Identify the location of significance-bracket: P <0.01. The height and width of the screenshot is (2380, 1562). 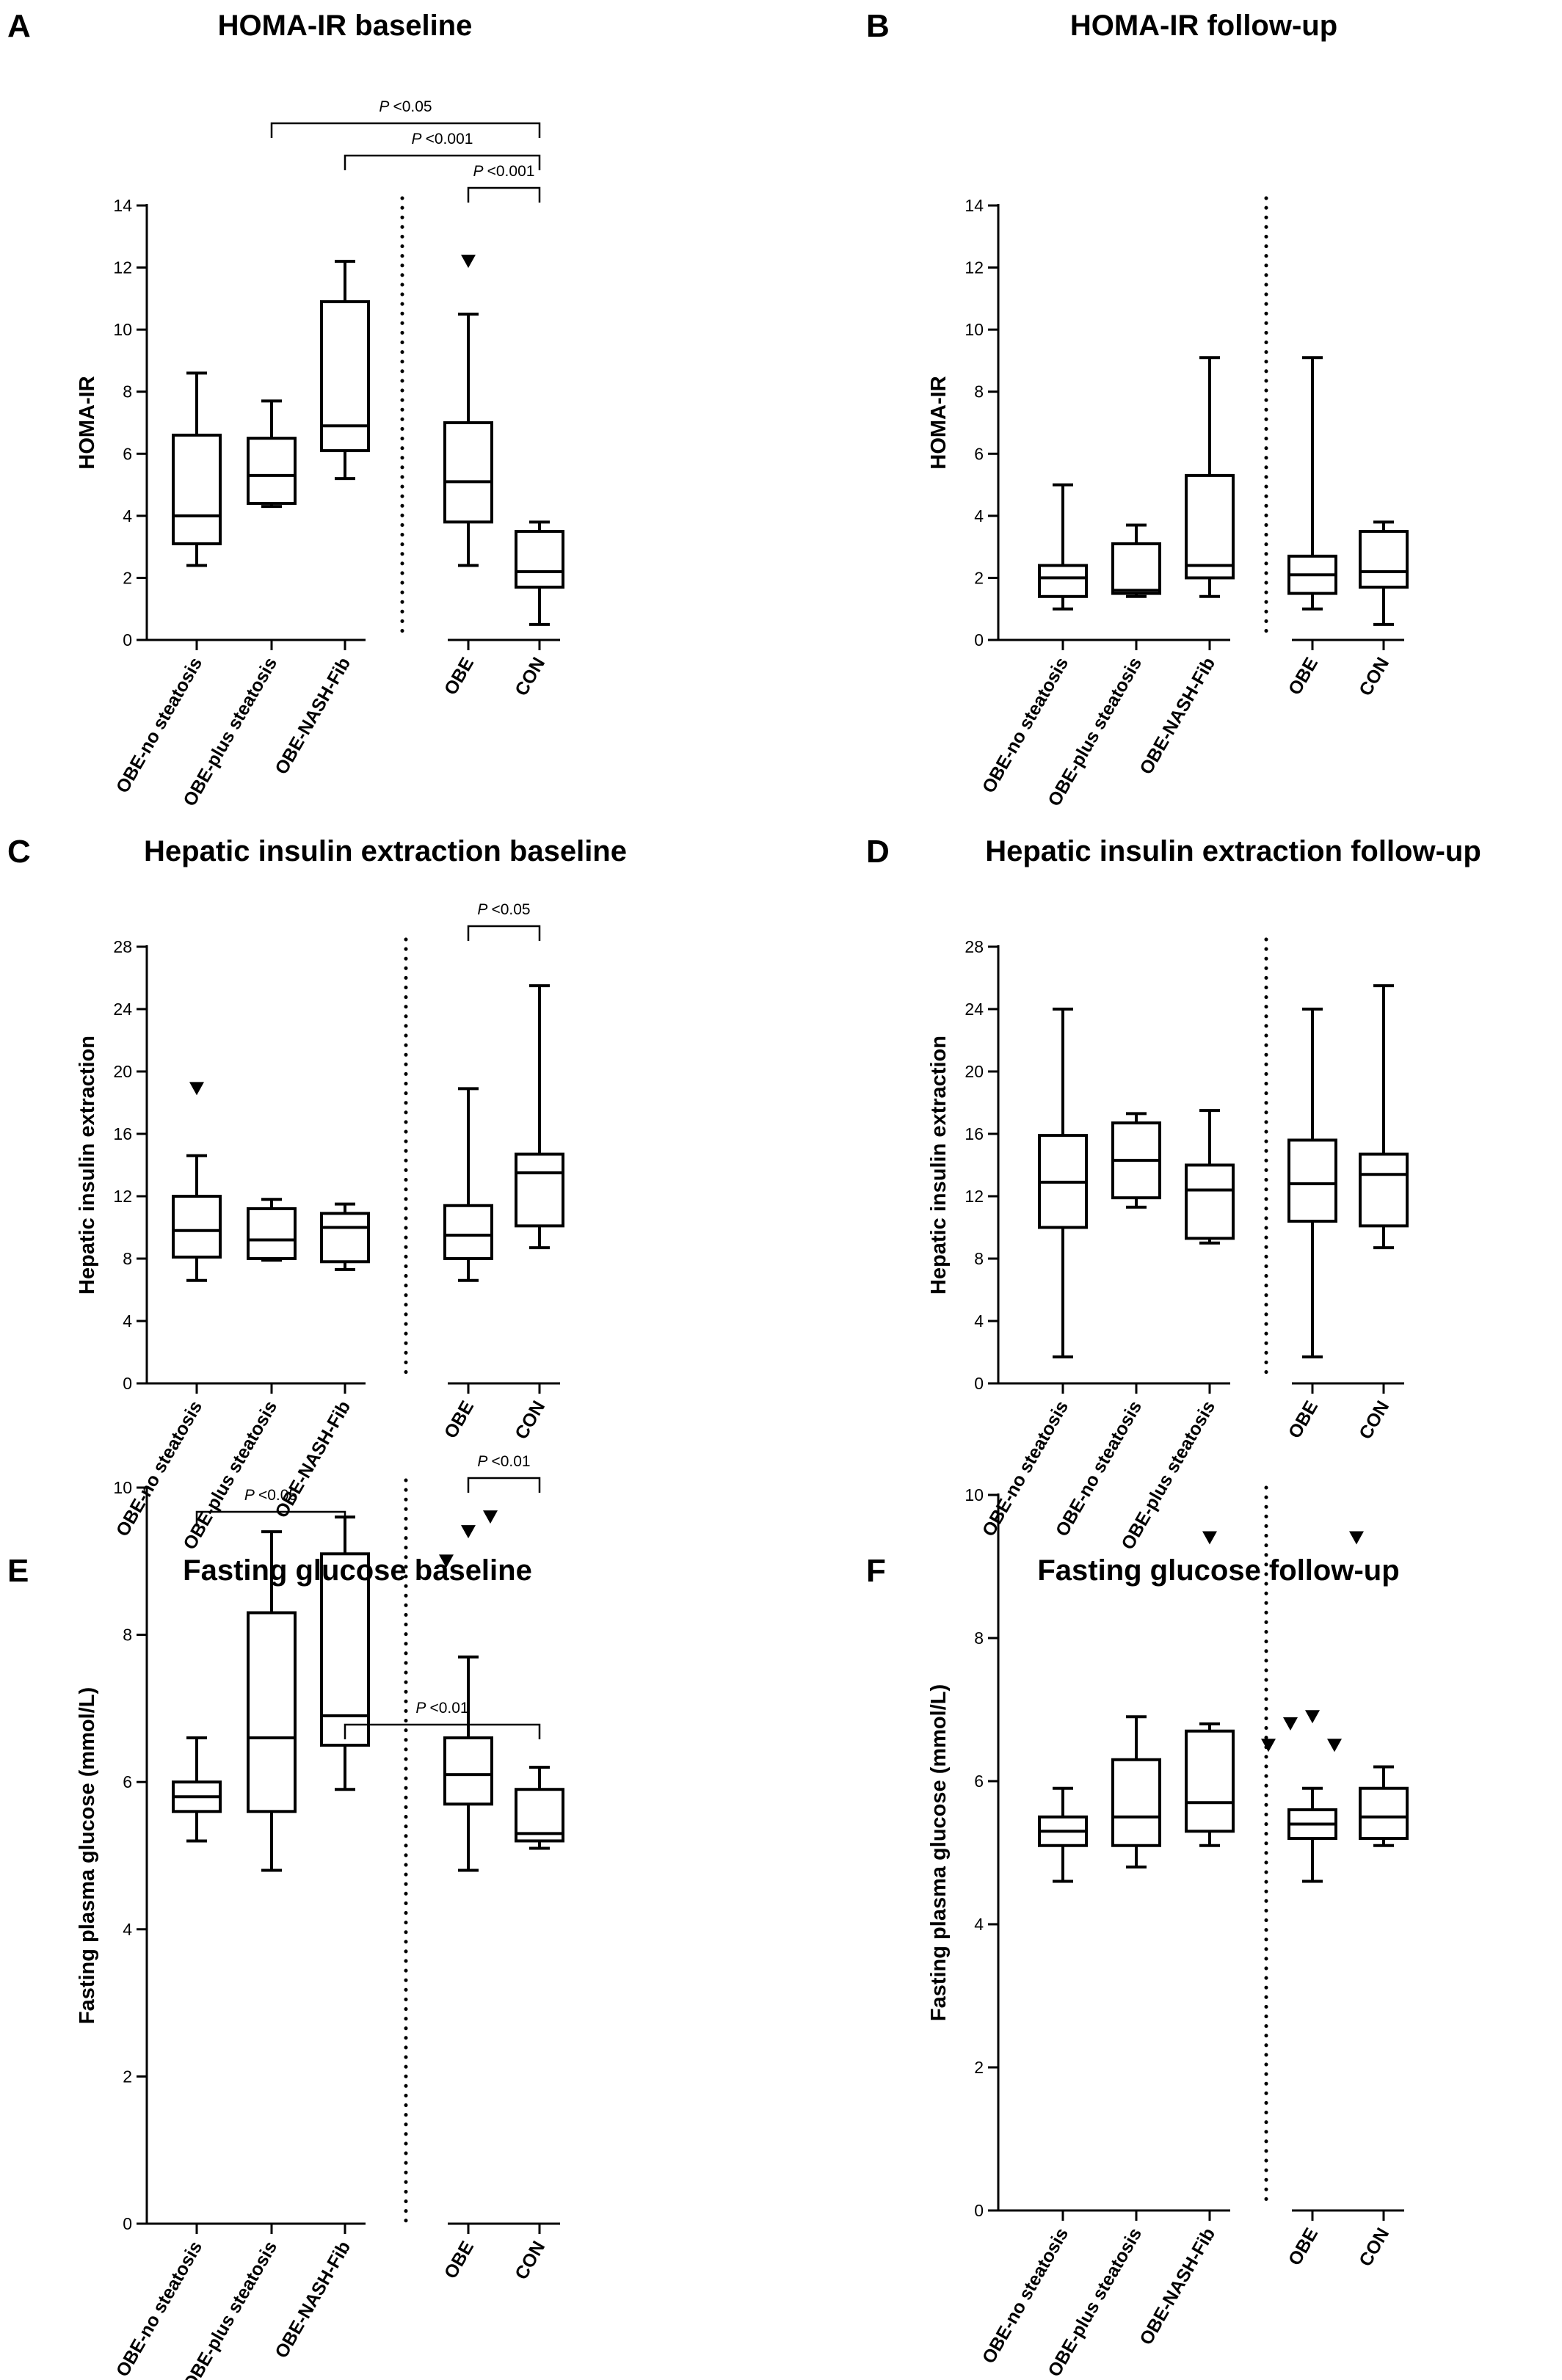
(504, 1473).